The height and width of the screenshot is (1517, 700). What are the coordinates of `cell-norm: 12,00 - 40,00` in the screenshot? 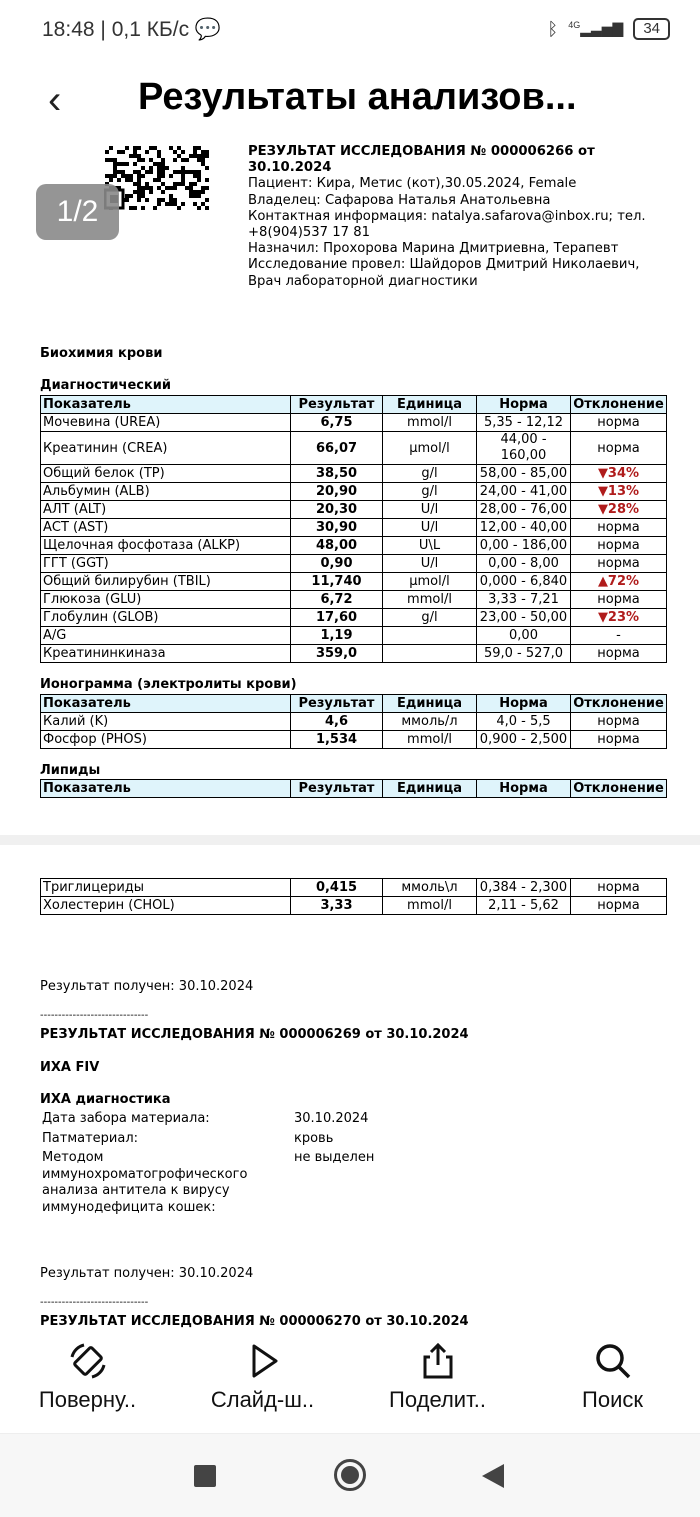 It's located at (523, 527).